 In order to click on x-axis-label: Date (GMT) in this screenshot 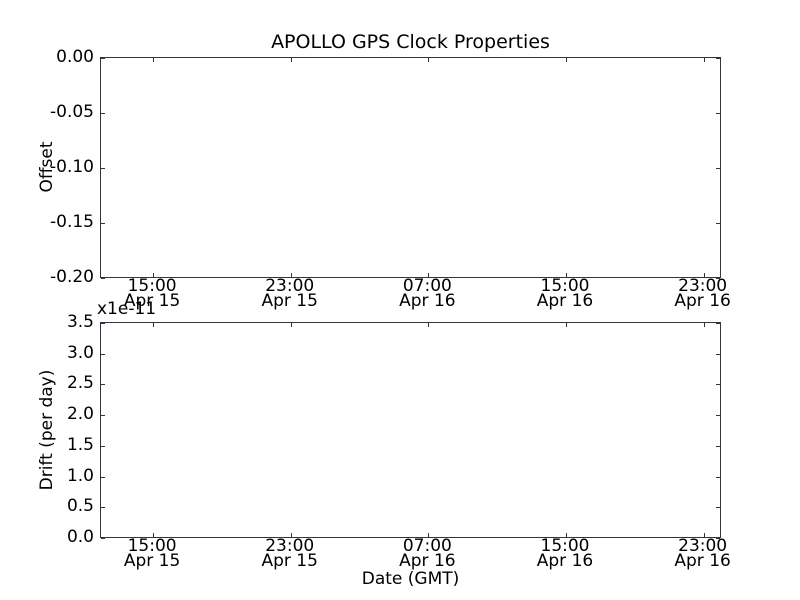, I will do `click(410, 579)`.